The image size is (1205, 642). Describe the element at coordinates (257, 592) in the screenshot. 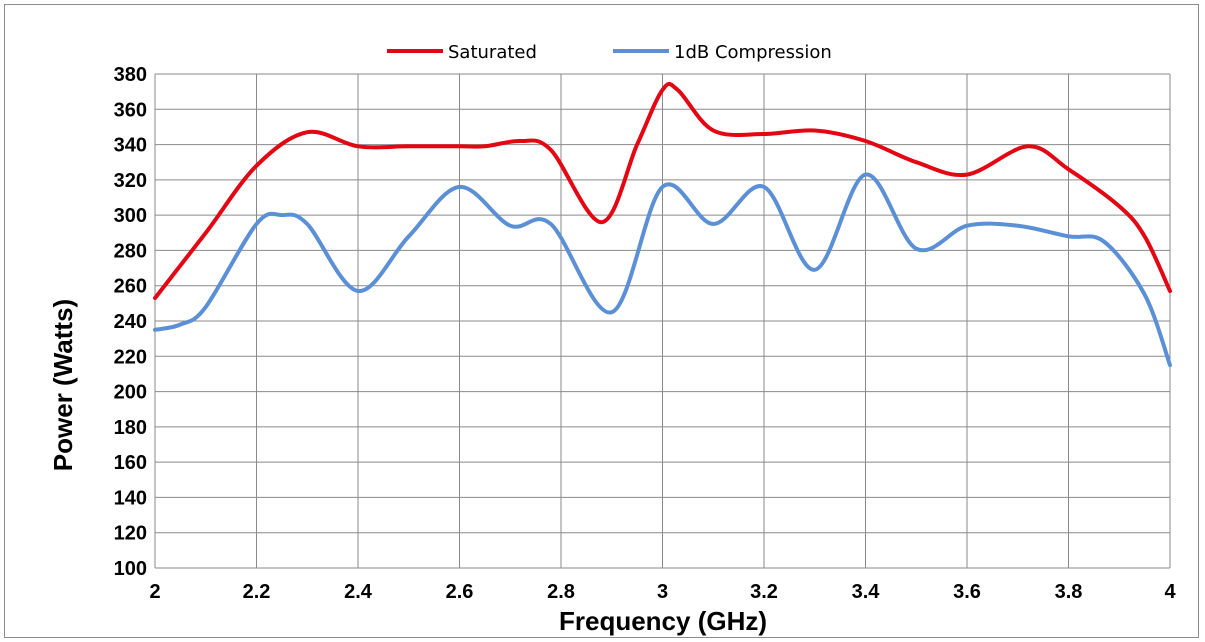

I see `x-tick-label: 2.2` at that location.